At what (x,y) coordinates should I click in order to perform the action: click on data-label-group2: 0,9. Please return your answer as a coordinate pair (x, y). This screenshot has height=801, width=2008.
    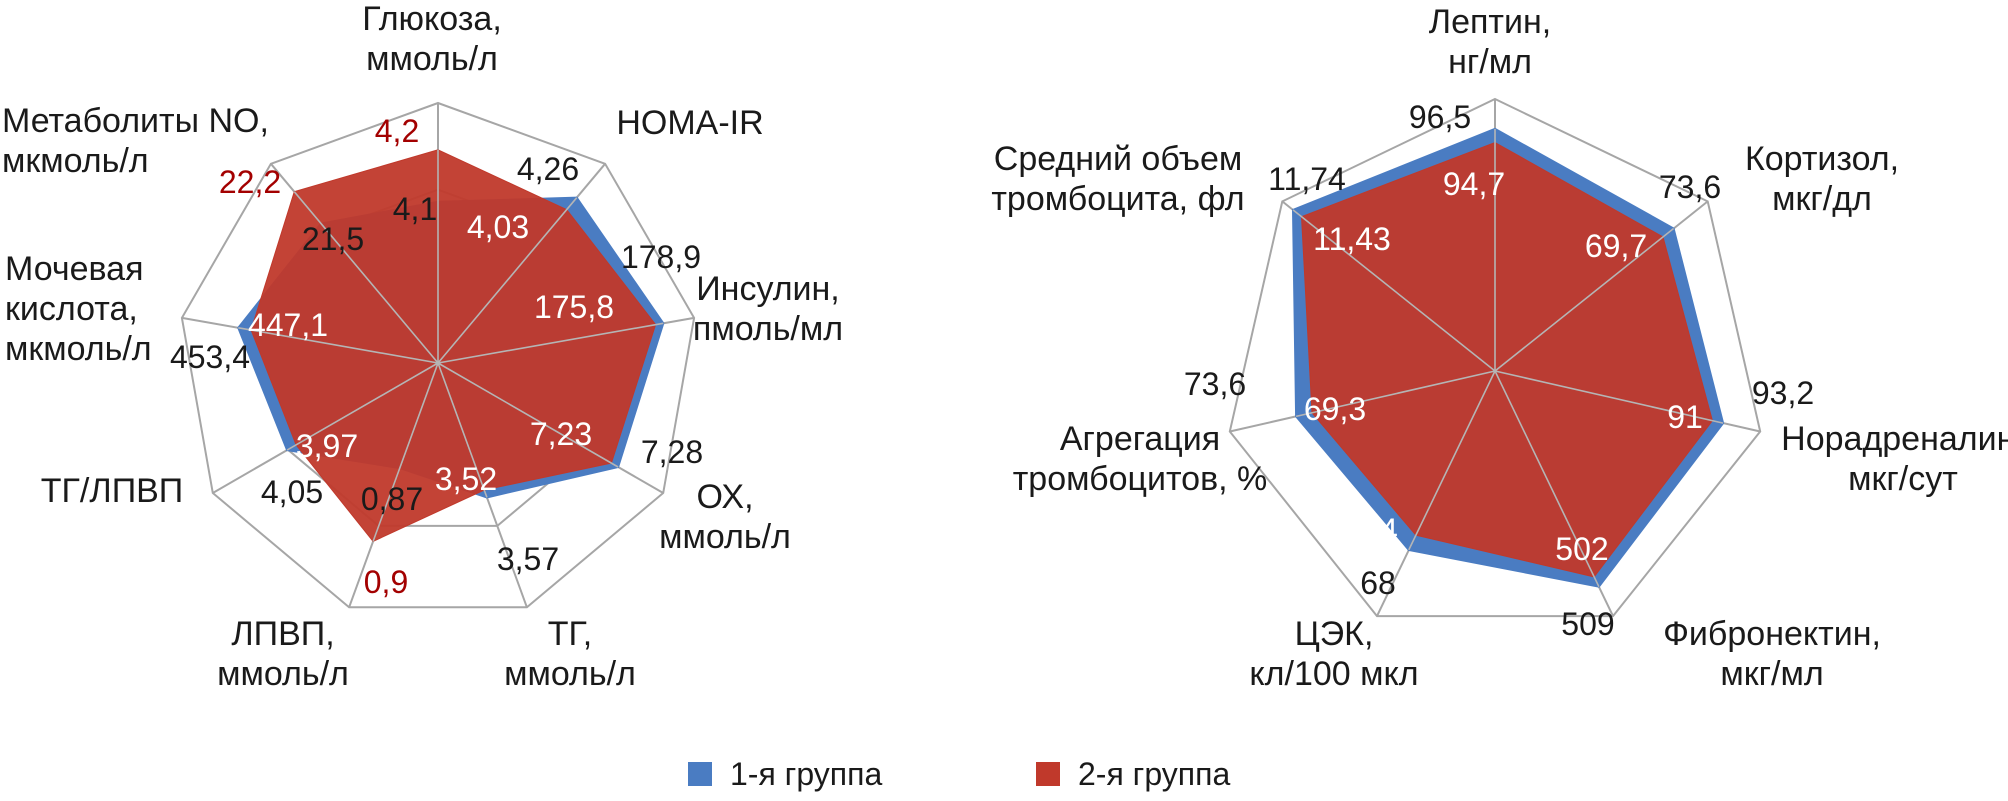
    Looking at the image, I should click on (386, 582).